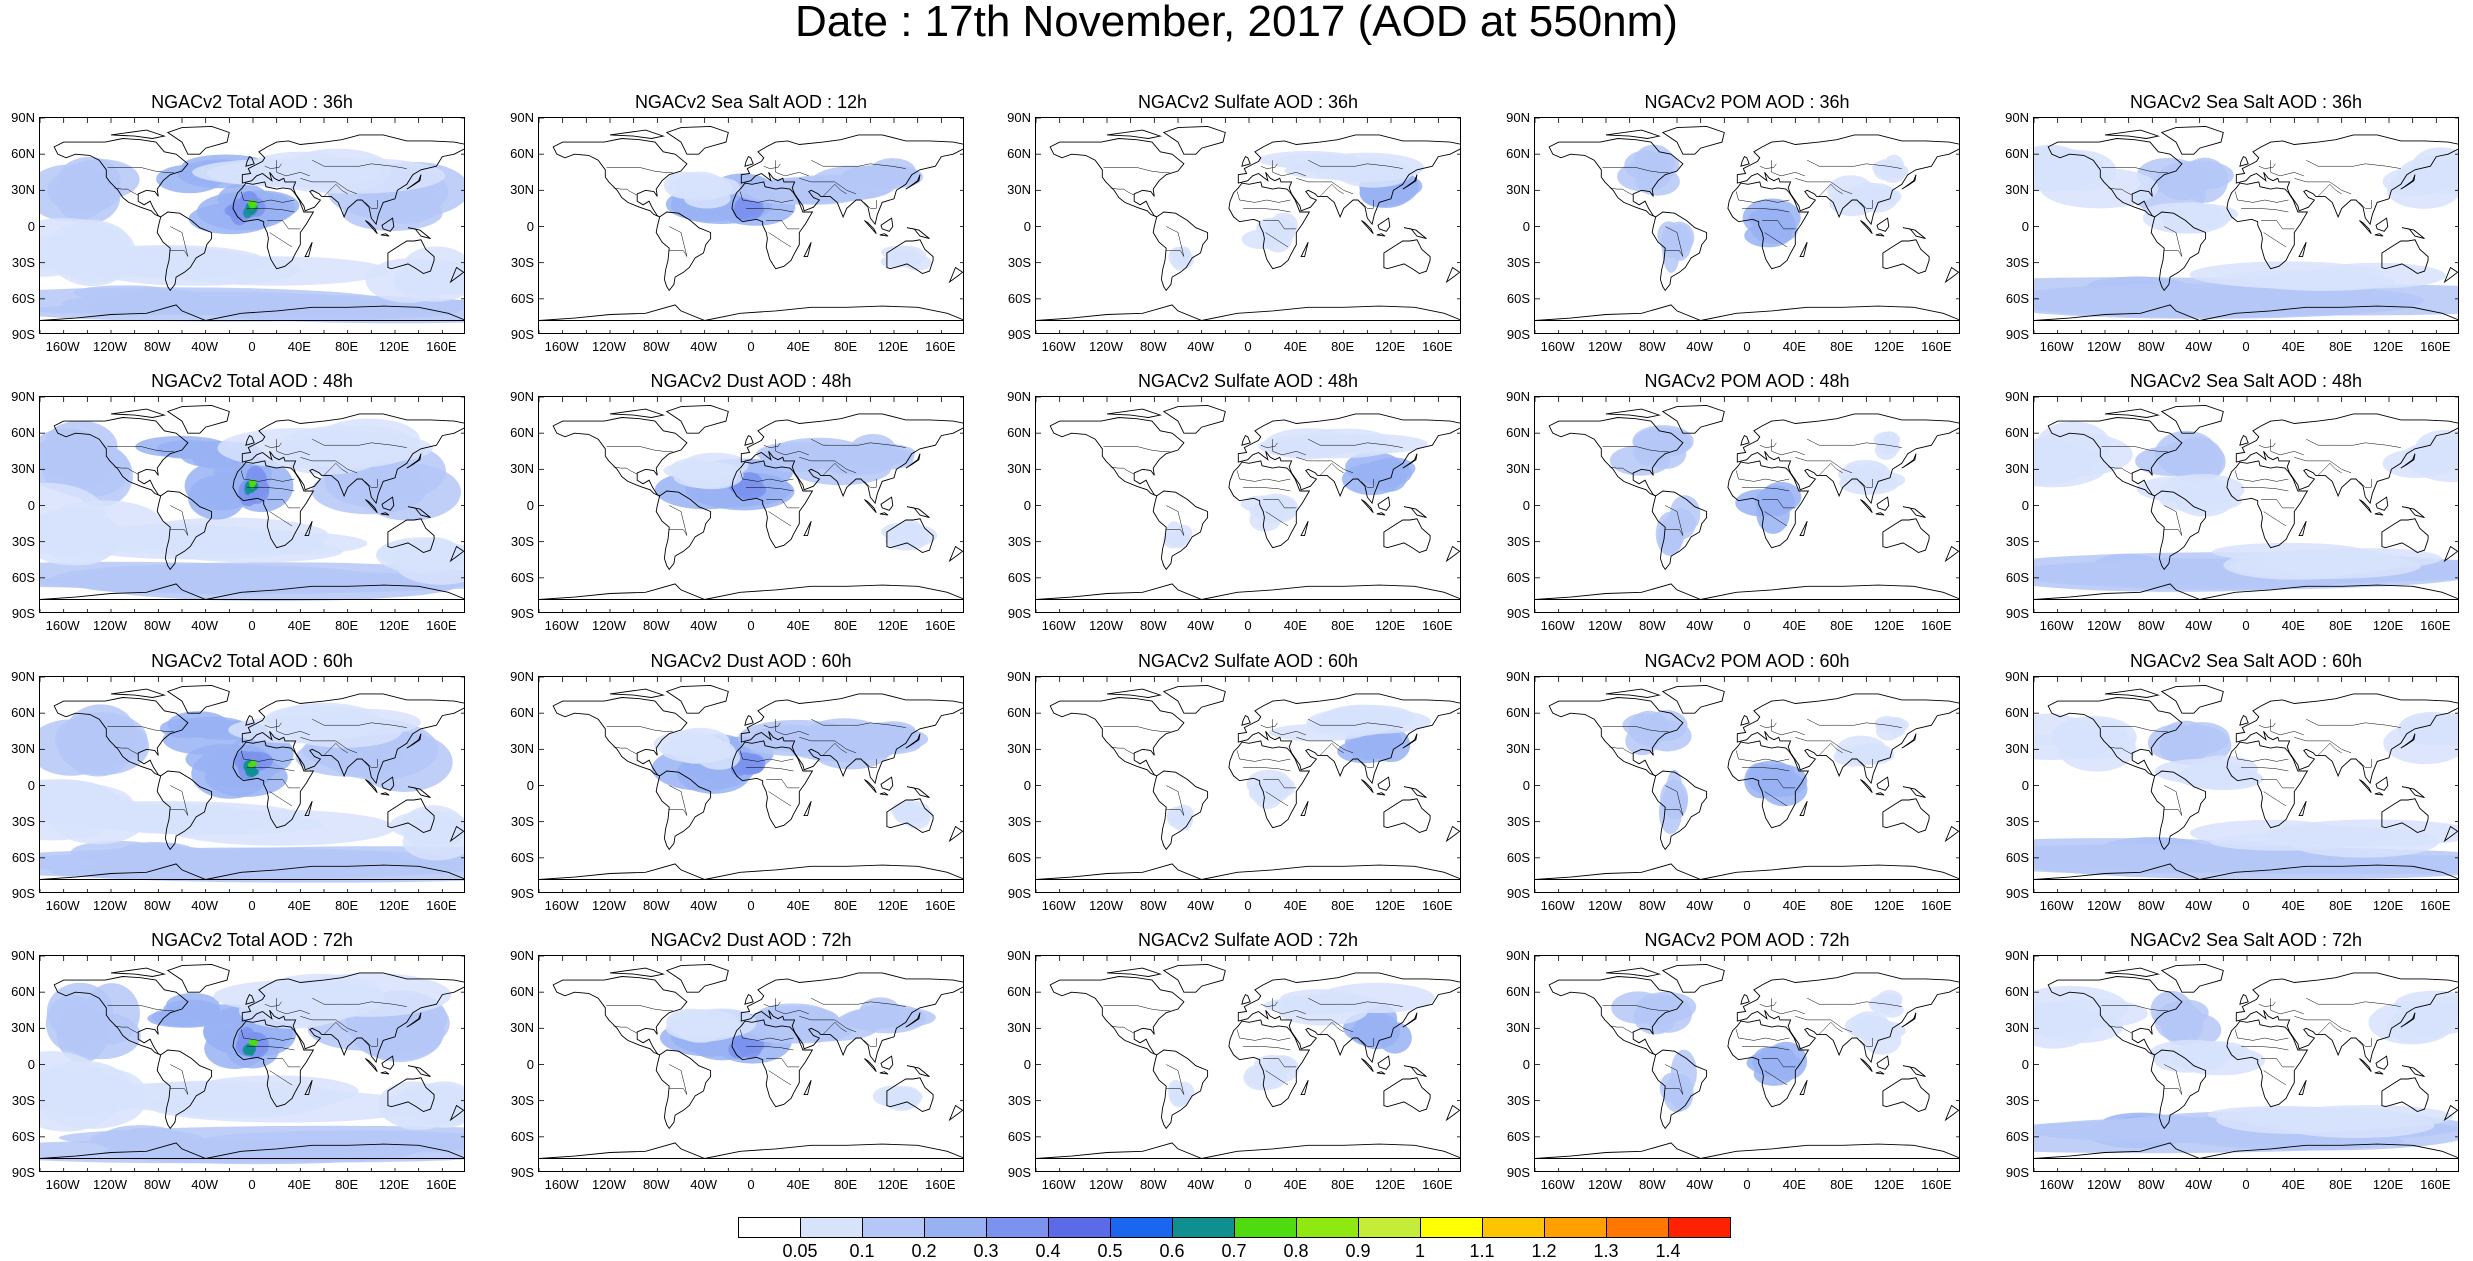 Image resolution: width=2473 pixels, height=1261 pixels. Describe the element at coordinates (2017, 676) in the screenshot. I see `latitude-label: 90N` at that location.